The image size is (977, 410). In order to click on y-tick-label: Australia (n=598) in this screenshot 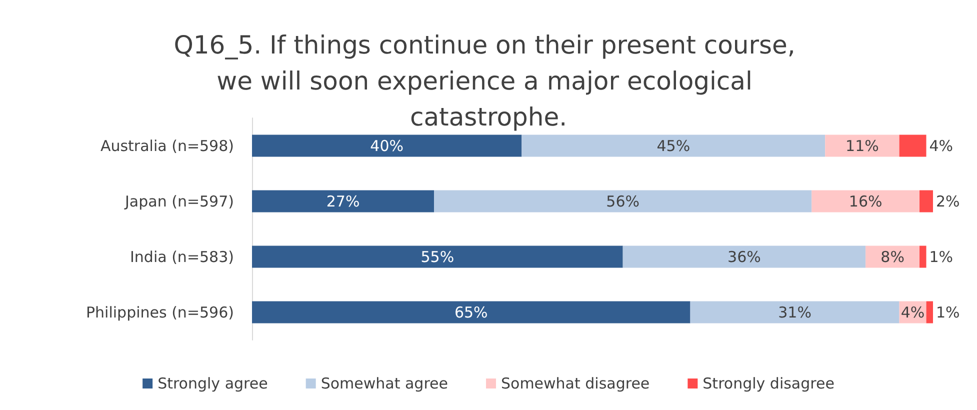, I will do `click(167, 145)`.